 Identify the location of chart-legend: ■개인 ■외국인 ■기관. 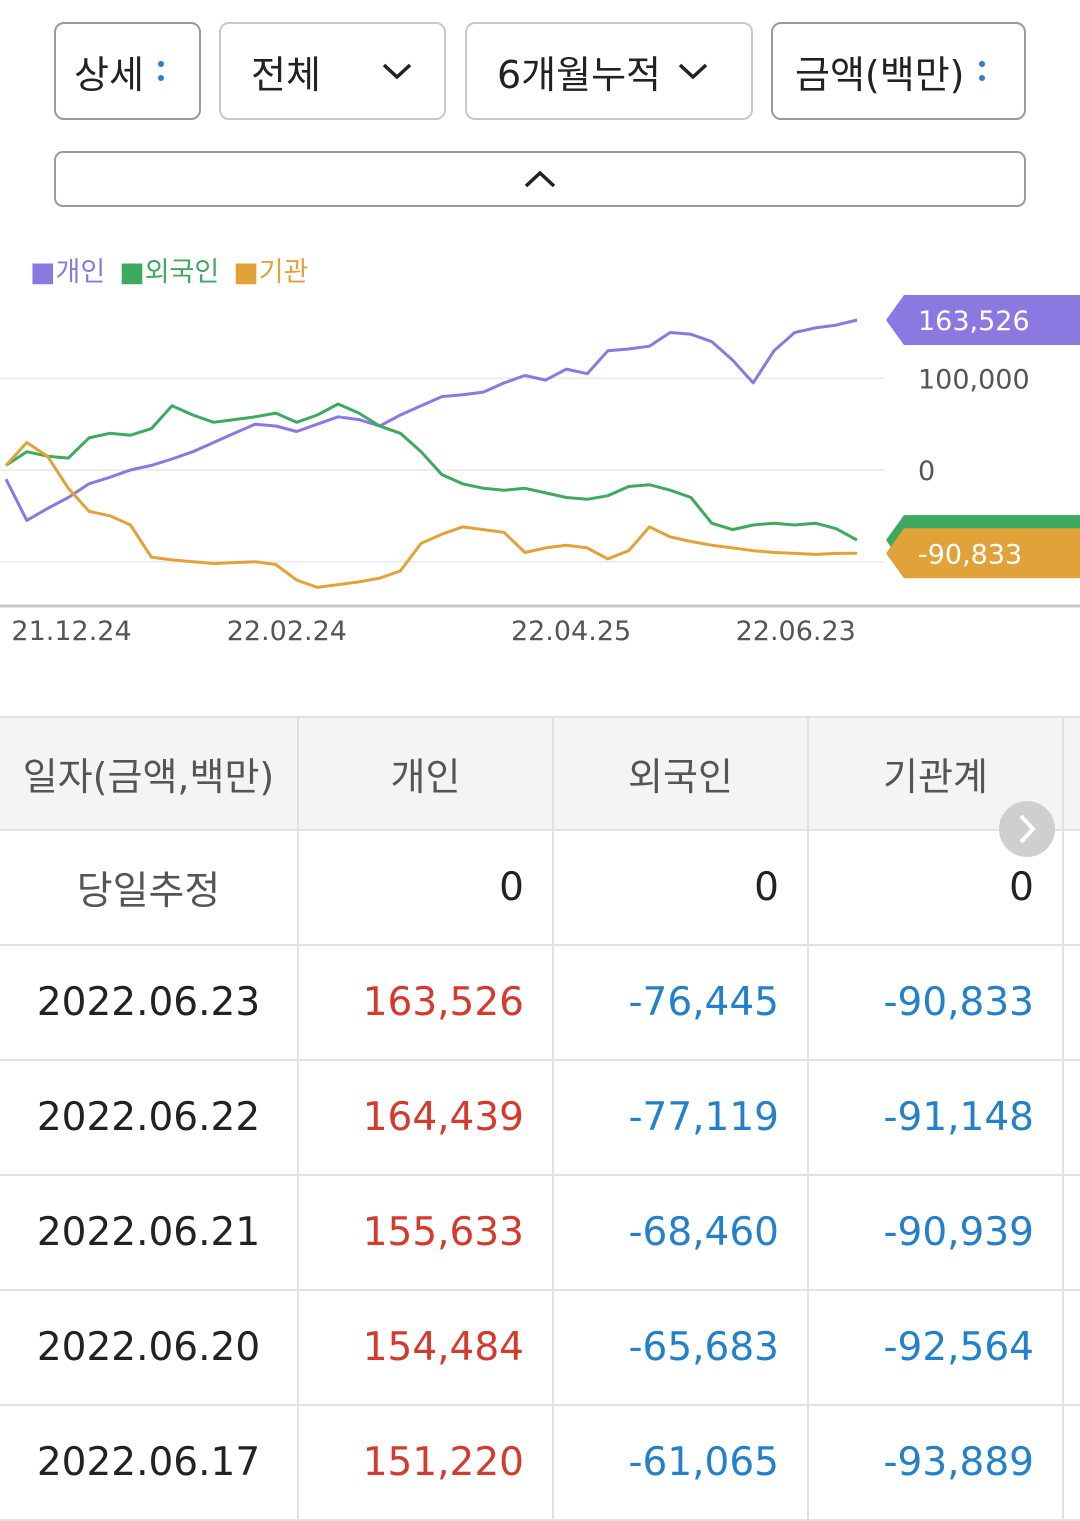
(169, 269).